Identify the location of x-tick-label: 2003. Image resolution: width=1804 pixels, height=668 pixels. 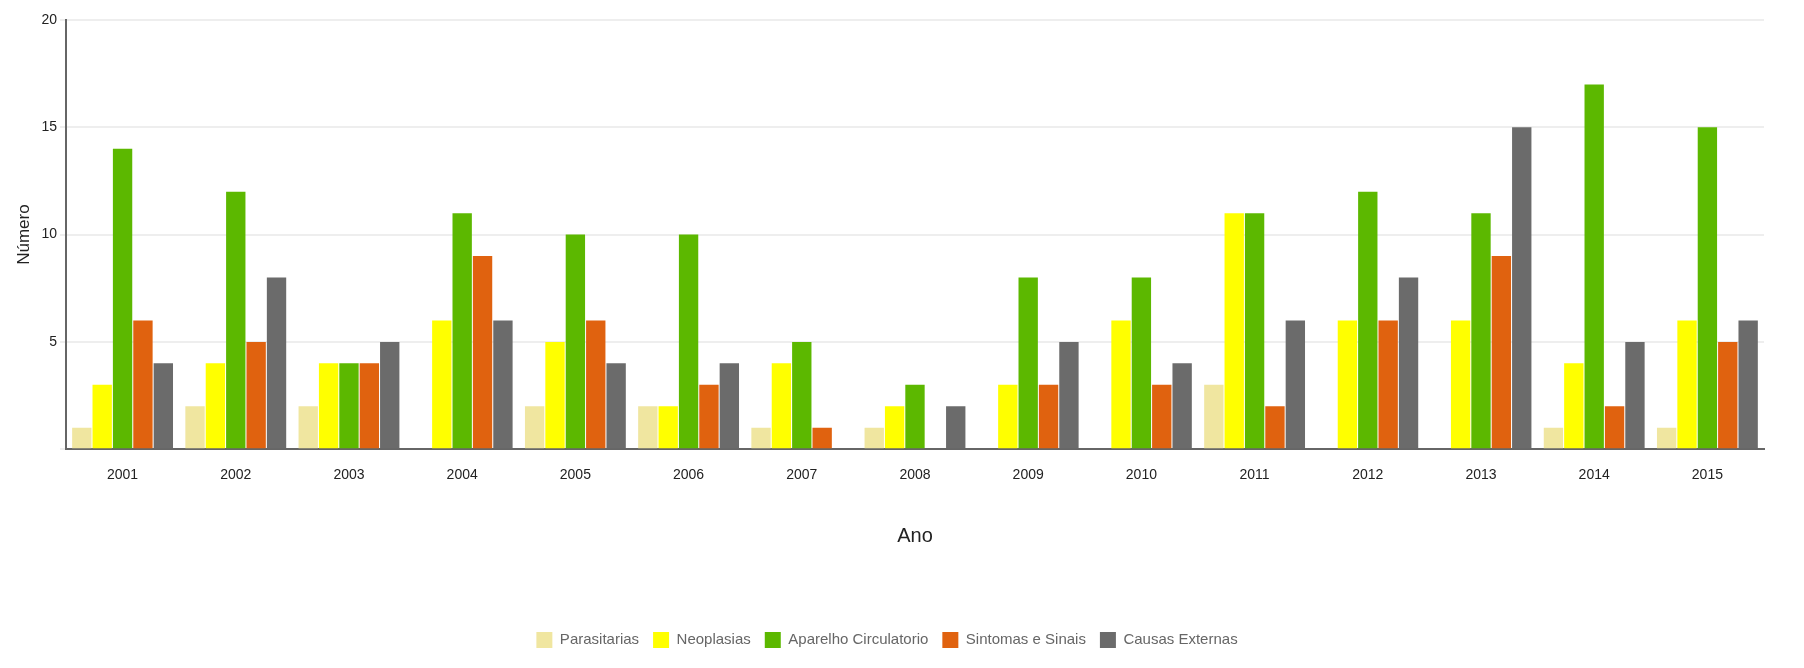
(349, 474).